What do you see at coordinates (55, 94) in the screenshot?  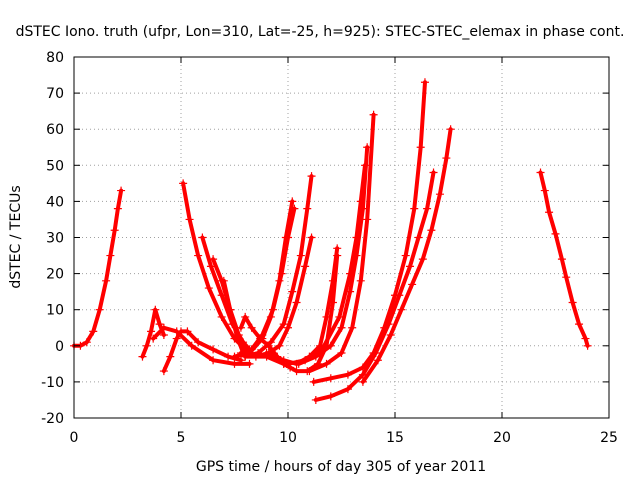 I see `y-tick-label: 70` at bounding box center [55, 94].